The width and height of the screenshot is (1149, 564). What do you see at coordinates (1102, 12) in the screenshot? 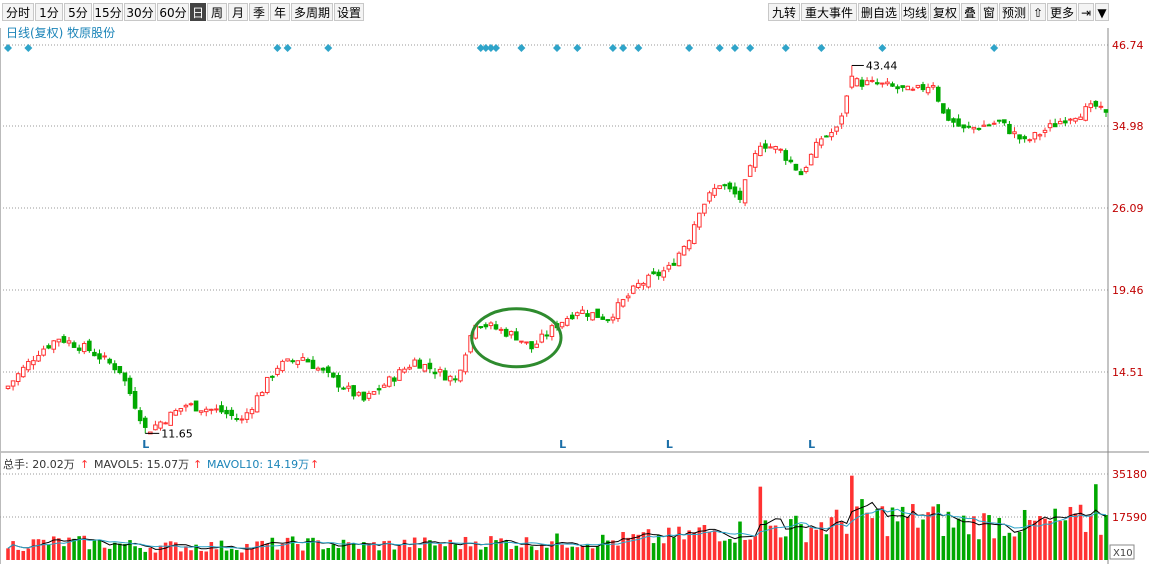
I see `toolbar-right-btn-11: ▼` at bounding box center [1102, 12].